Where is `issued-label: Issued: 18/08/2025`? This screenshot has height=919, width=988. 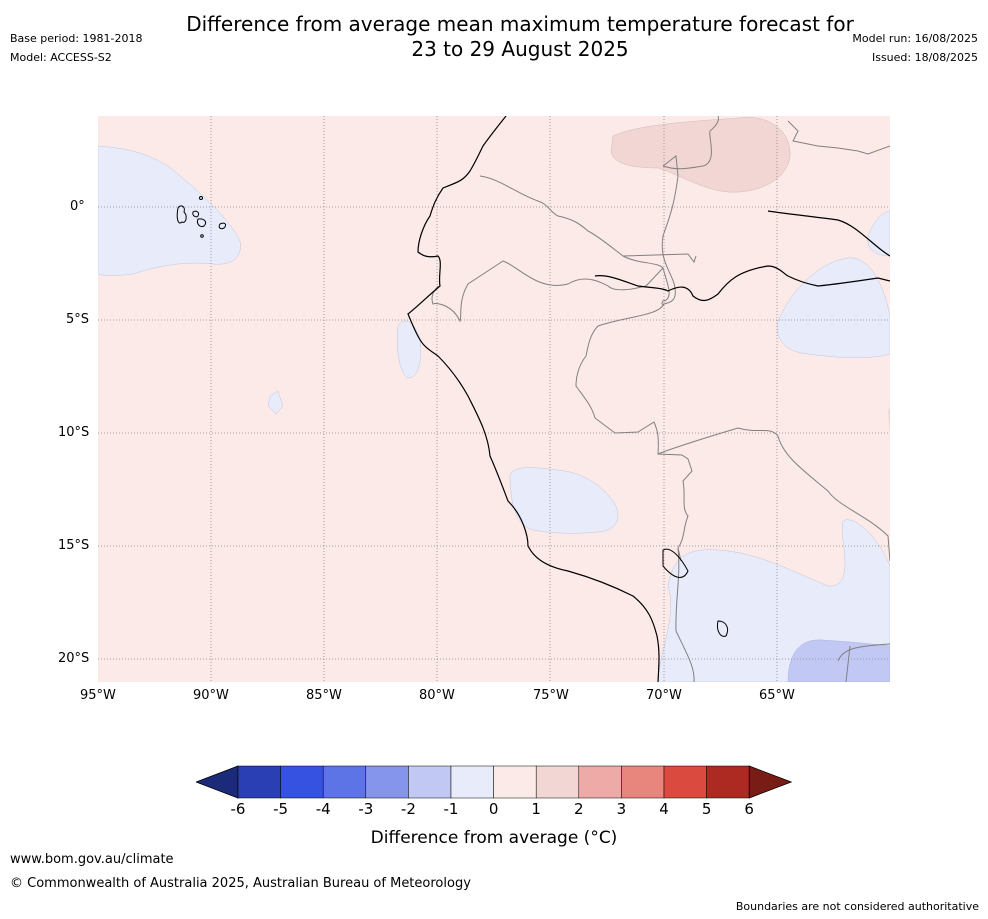
issued-label: Issued: 18/08/2025 is located at coordinates (924, 57).